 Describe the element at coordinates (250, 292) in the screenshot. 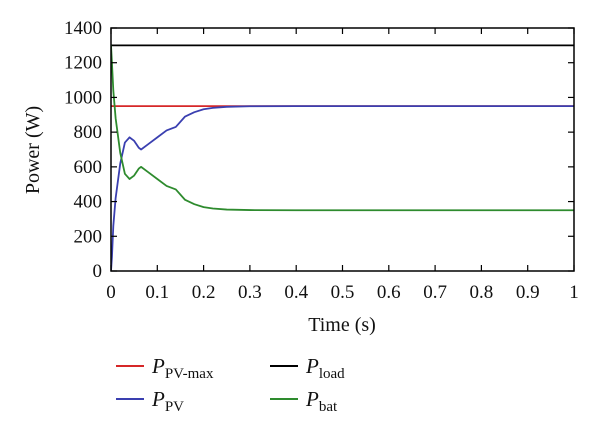

I see `x-tick-label: 0.3` at that location.